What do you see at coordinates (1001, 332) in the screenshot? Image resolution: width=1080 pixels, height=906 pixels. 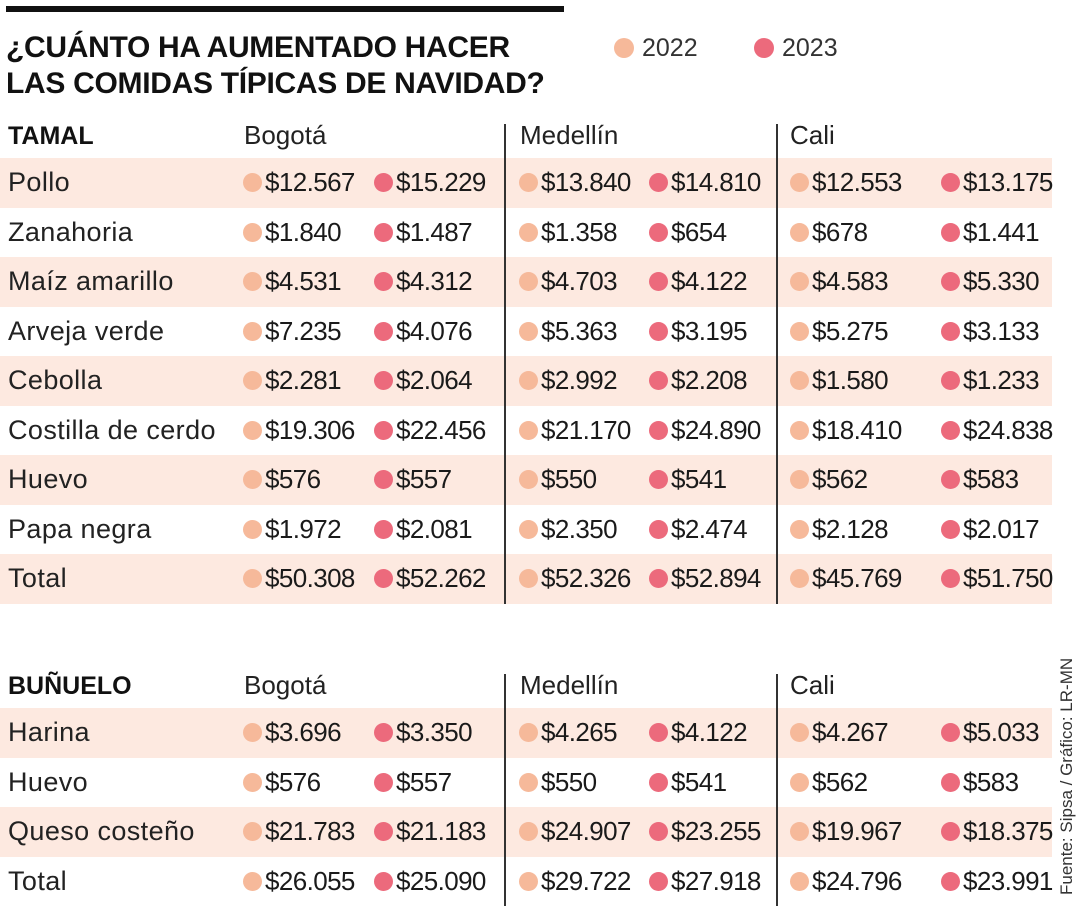 I see `price-value: $3.133` at bounding box center [1001, 332].